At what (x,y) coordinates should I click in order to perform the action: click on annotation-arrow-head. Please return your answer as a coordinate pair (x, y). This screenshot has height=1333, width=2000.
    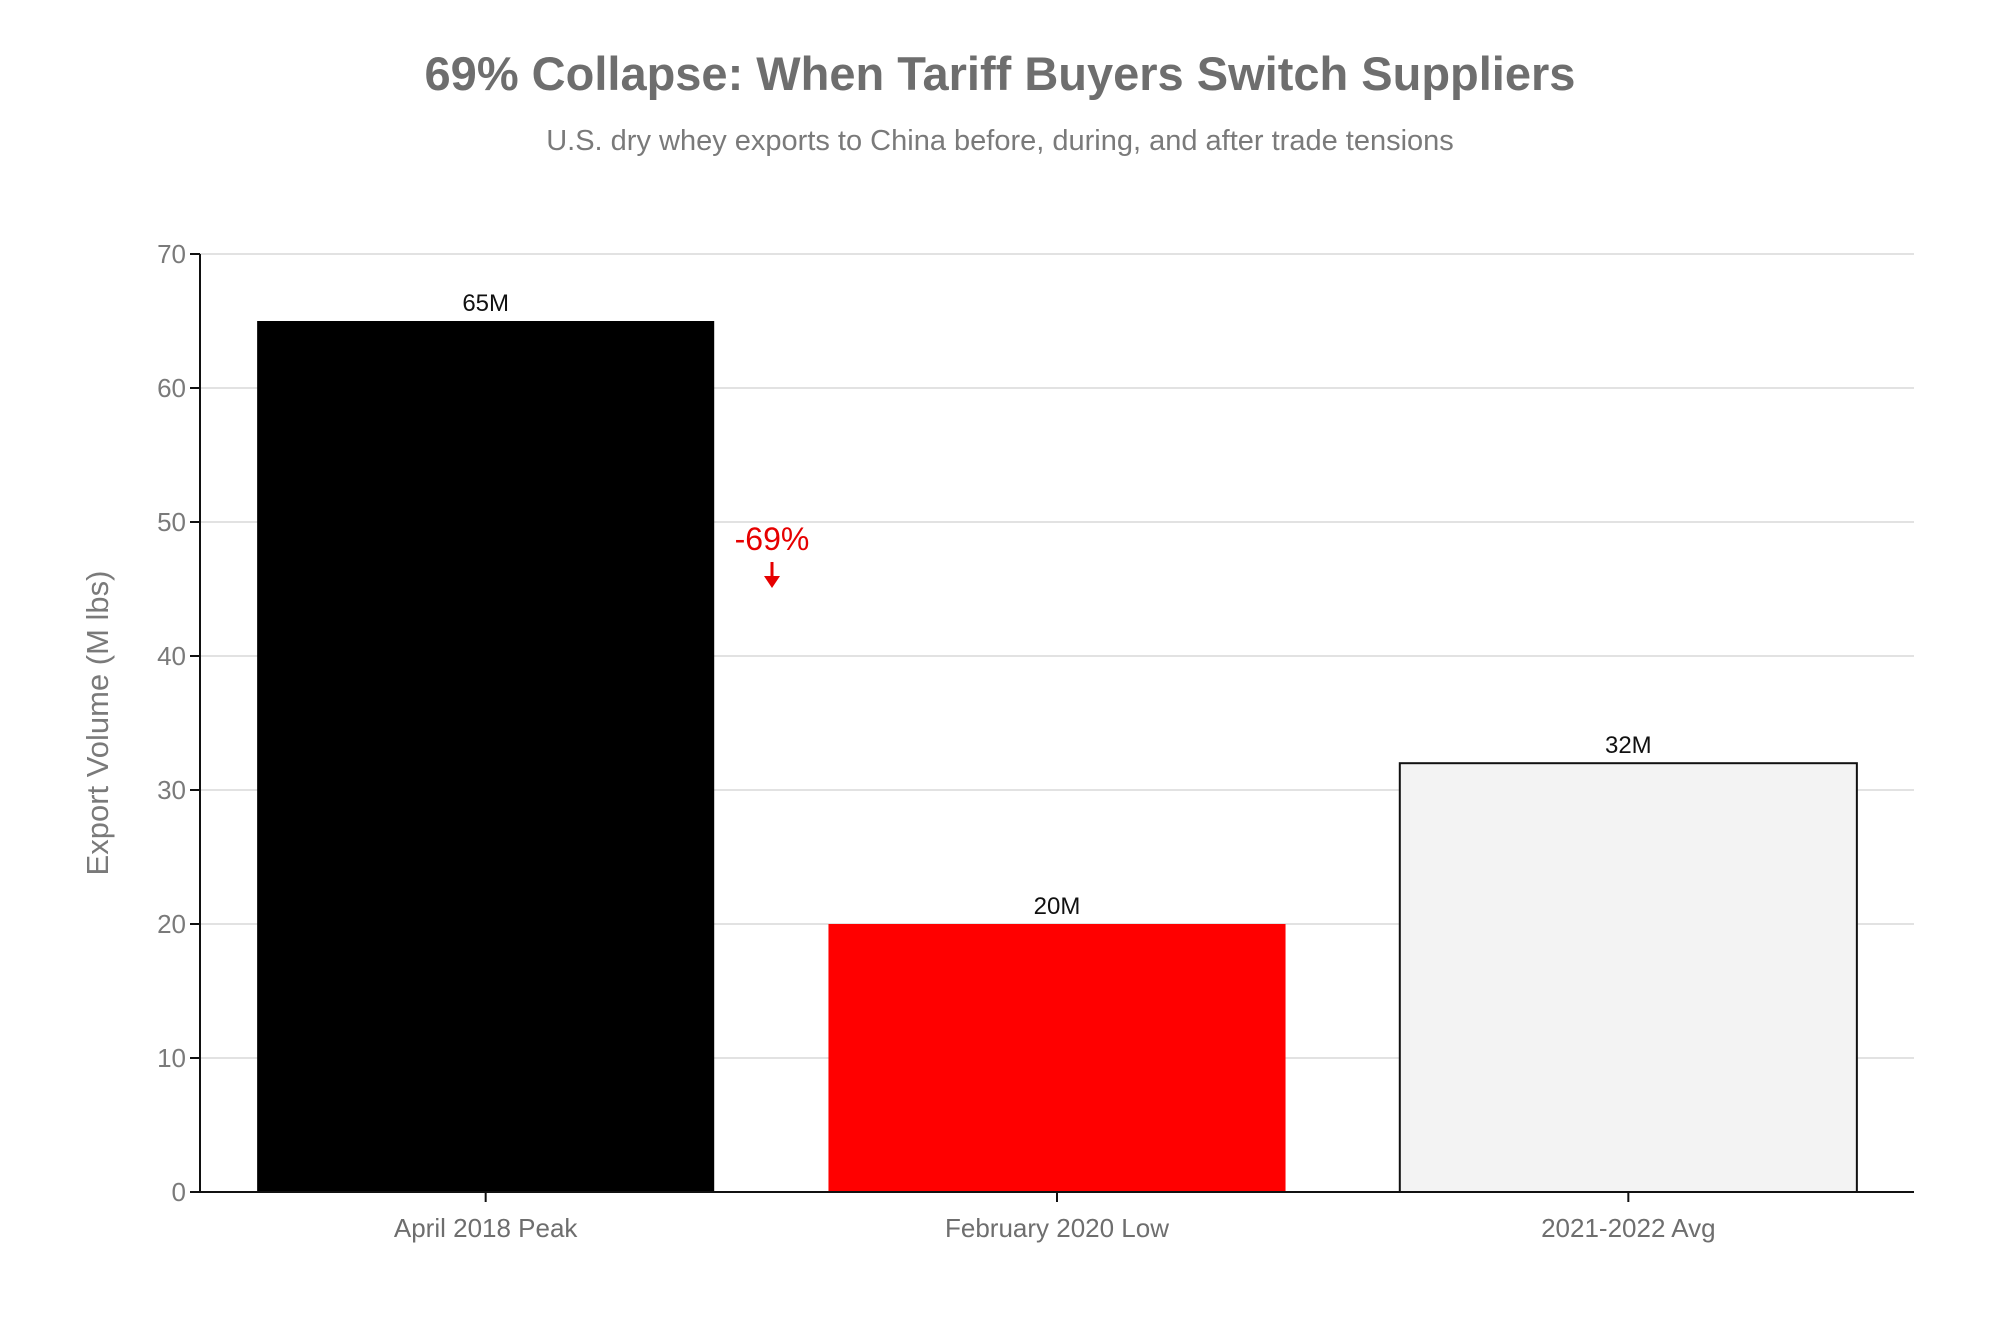
    Looking at the image, I should click on (772, 582).